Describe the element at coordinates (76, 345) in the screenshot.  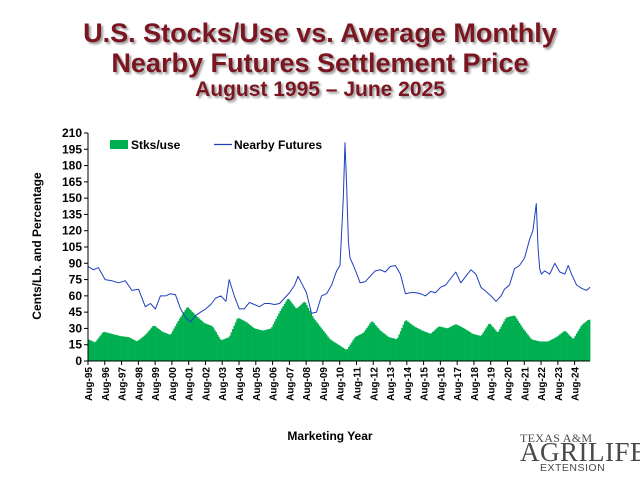
I see `y-tick-label: 15` at that location.